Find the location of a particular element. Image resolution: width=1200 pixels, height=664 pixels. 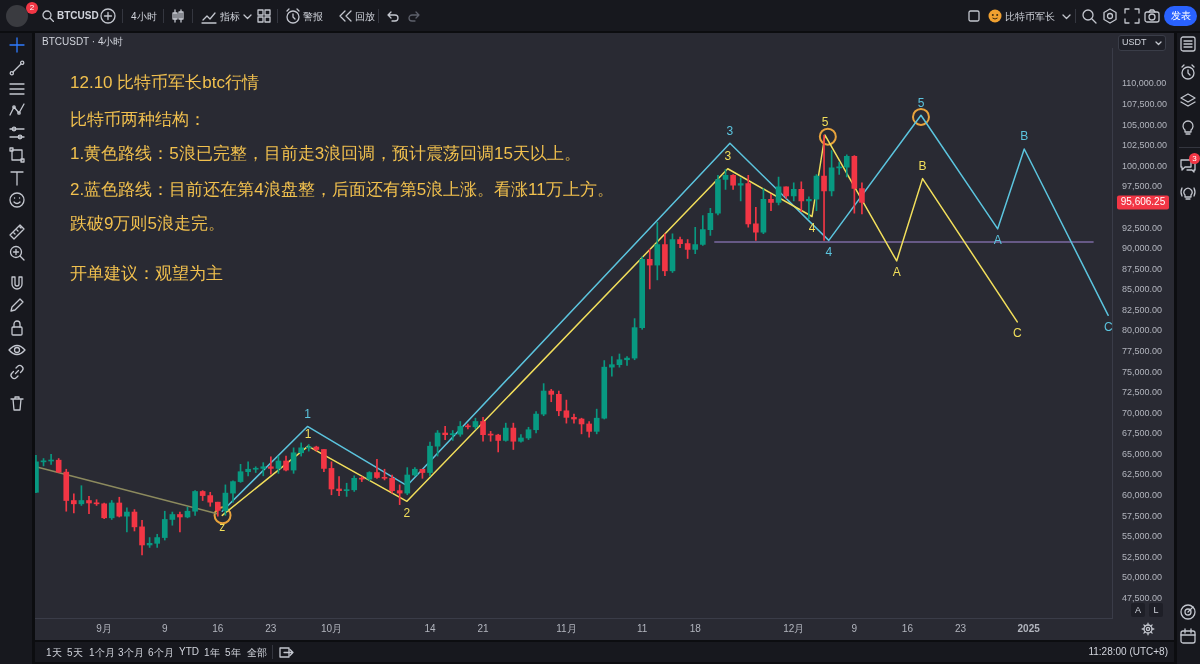

annotation: 2 is located at coordinates (407, 512).